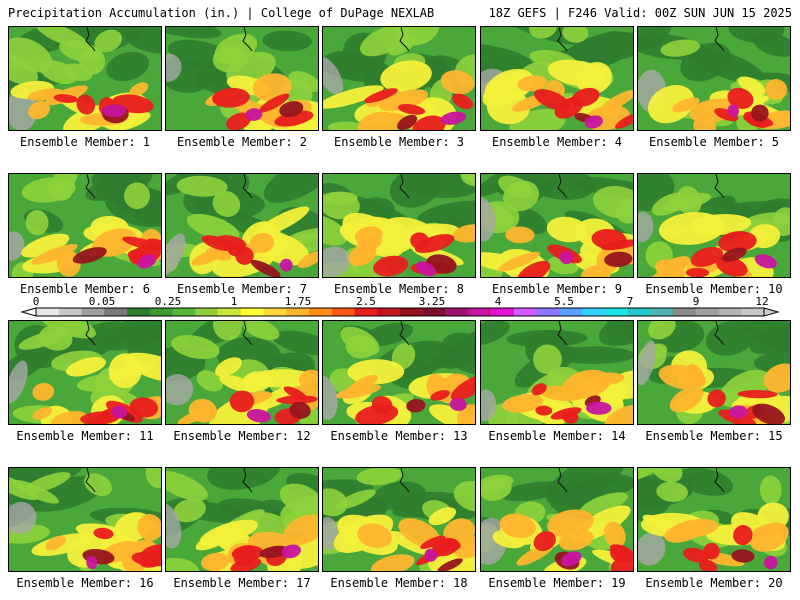 This screenshot has height=600, width=800. Describe the element at coordinates (242, 436) in the screenshot. I see `ensemble-member-label: Ensemble Member: 12` at that location.